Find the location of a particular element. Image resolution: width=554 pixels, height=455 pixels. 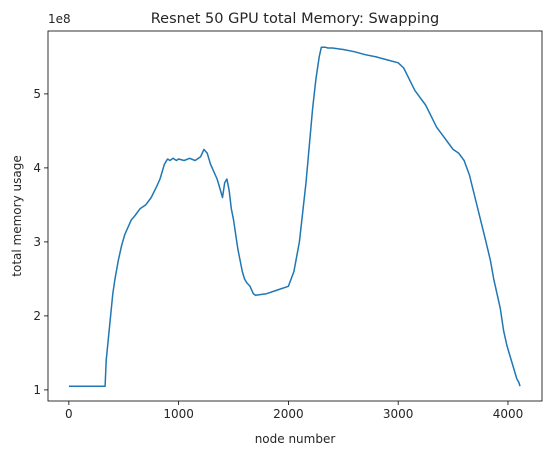

chart-title: Resnet 50 GPU total Memory: Swapping is located at coordinates (295, 19).